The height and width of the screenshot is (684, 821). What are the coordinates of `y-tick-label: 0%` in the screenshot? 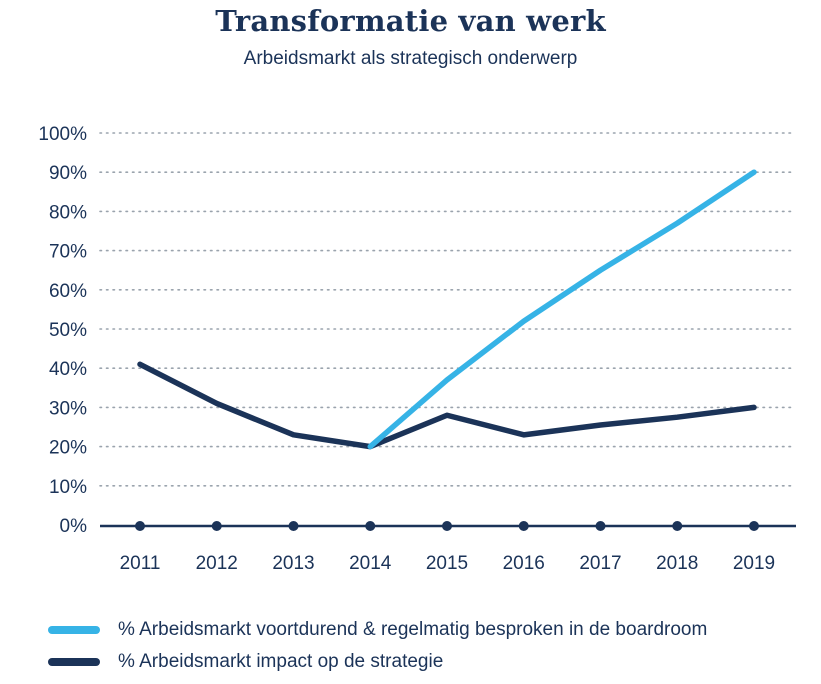 It's located at (74, 526).